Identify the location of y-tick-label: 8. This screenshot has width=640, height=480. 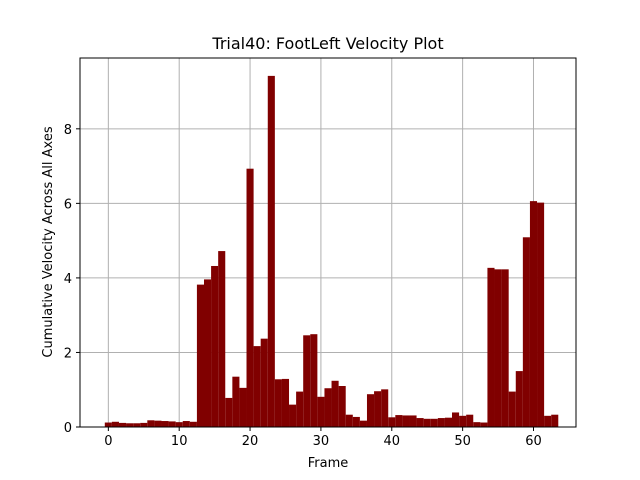
(68, 130).